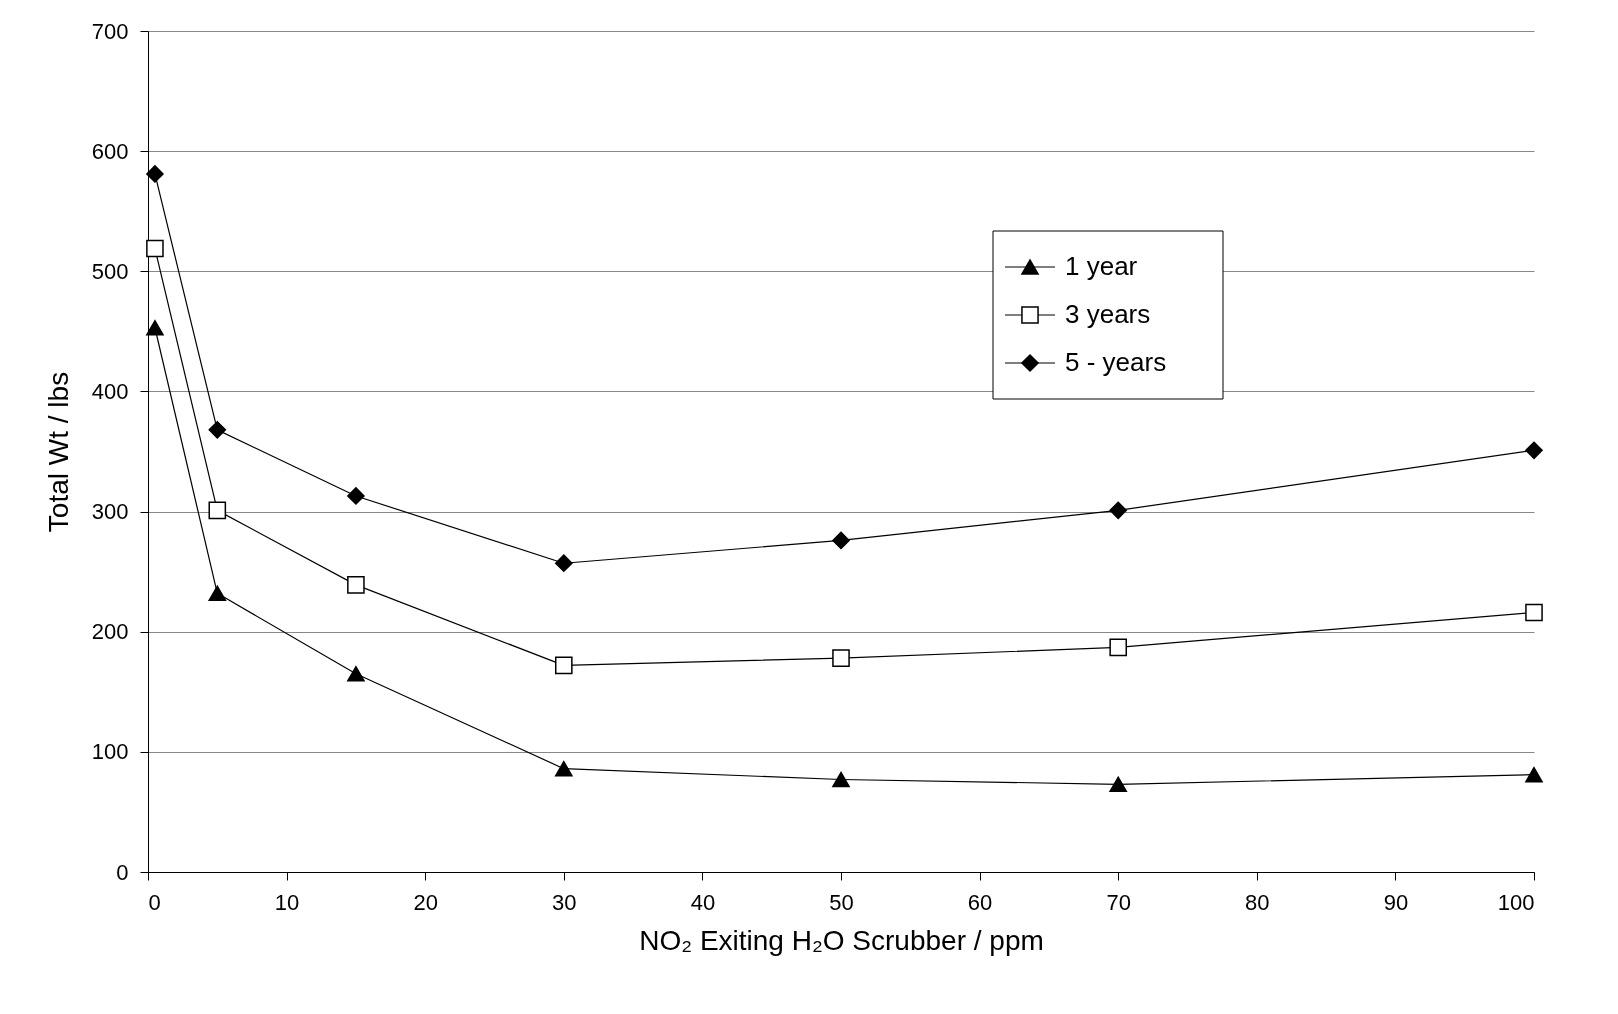 The image size is (1618, 1014). What do you see at coordinates (110, 391) in the screenshot?
I see `y-tick-label: 400` at bounding box center [110, 391].